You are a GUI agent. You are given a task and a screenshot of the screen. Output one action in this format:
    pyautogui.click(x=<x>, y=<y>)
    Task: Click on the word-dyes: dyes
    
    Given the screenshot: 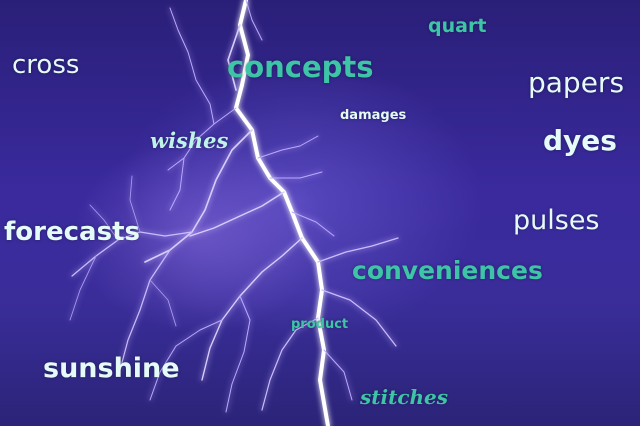 What is the action you would take?
    pyautogui.click(x=580, y=140)
    